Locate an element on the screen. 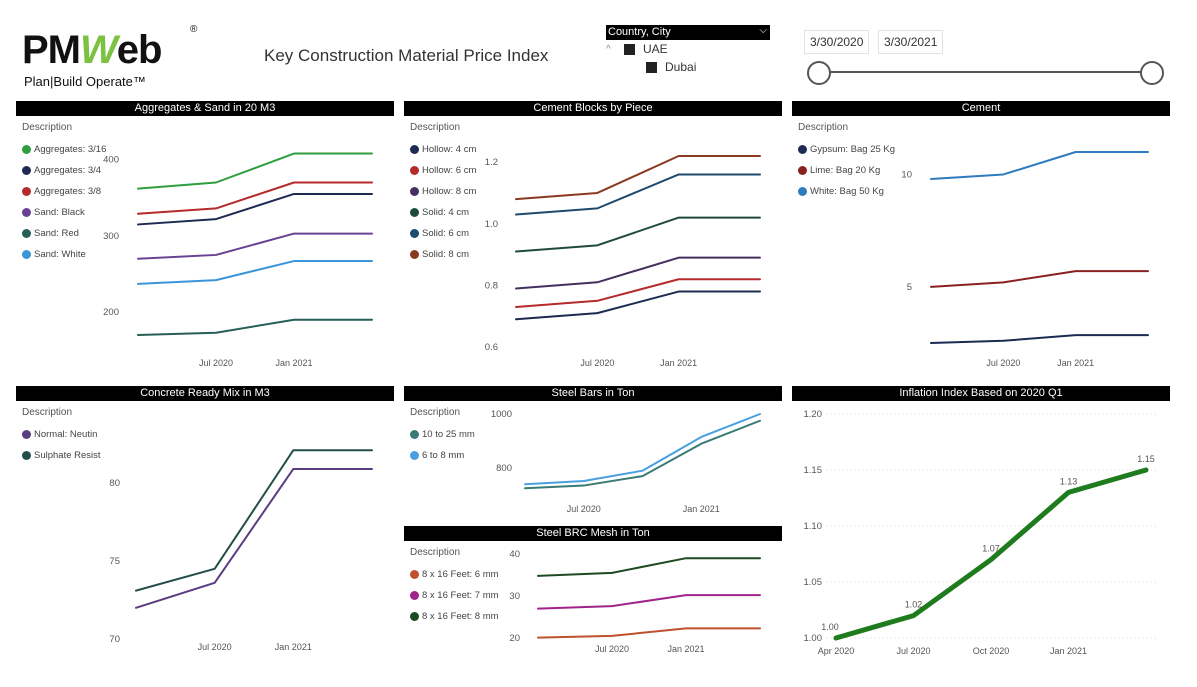 The height and width of the screenshot is (687, 1197). chart-plot-area: 0.6 0.8 1.0 1.2 Jul 2020 Jan 2021 is located at coordinates (593, 247).